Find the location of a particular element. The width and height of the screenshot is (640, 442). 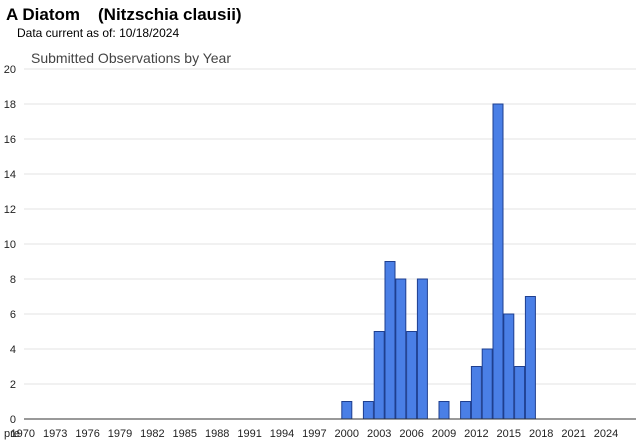

x-tick-label: 2021 is located at coordinates (573, 434).